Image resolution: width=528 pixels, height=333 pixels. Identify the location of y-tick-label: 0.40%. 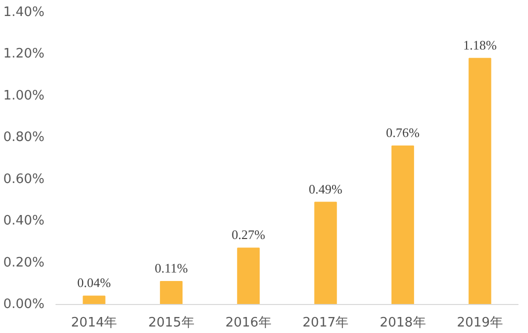
(24, 221).